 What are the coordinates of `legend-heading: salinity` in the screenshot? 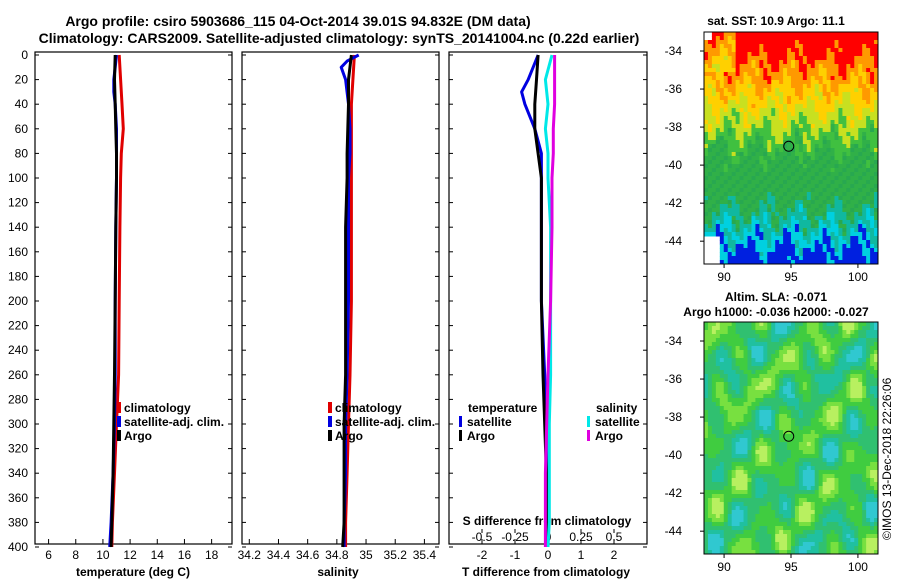 It's located at (617, 408).